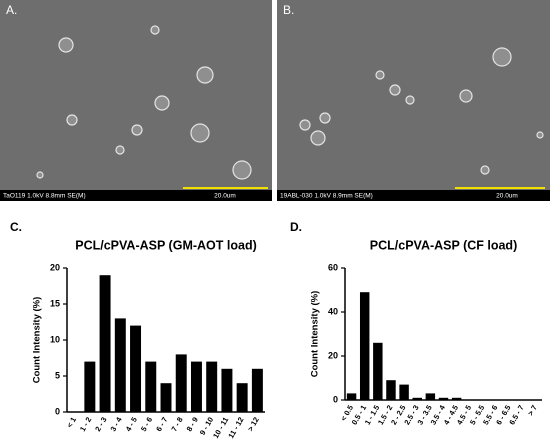 The height and width of the screenshot is (445, 550). Describe the element at coordinates (44, 196) in the screenshot. I see `sem-info: TaO119 1.0kV 8.8mm SE(M)` at that location.